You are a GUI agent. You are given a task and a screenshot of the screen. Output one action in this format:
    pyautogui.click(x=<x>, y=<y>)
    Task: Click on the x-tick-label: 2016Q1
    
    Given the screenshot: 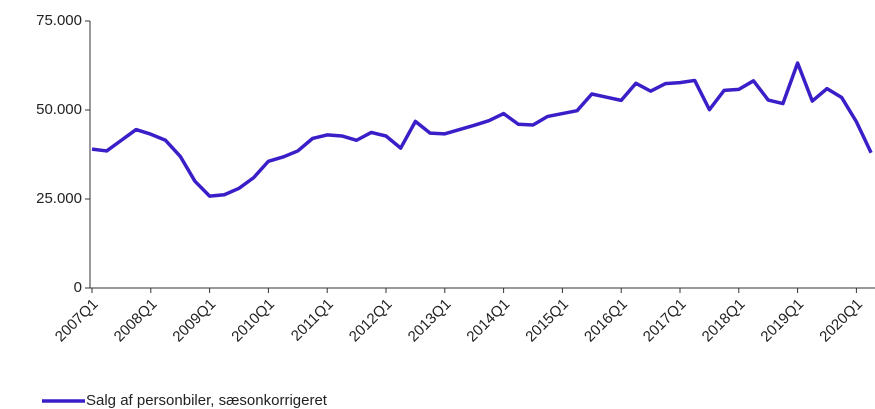 What is the action you would take?
    pyautogui.click(x=606, y=321)
    